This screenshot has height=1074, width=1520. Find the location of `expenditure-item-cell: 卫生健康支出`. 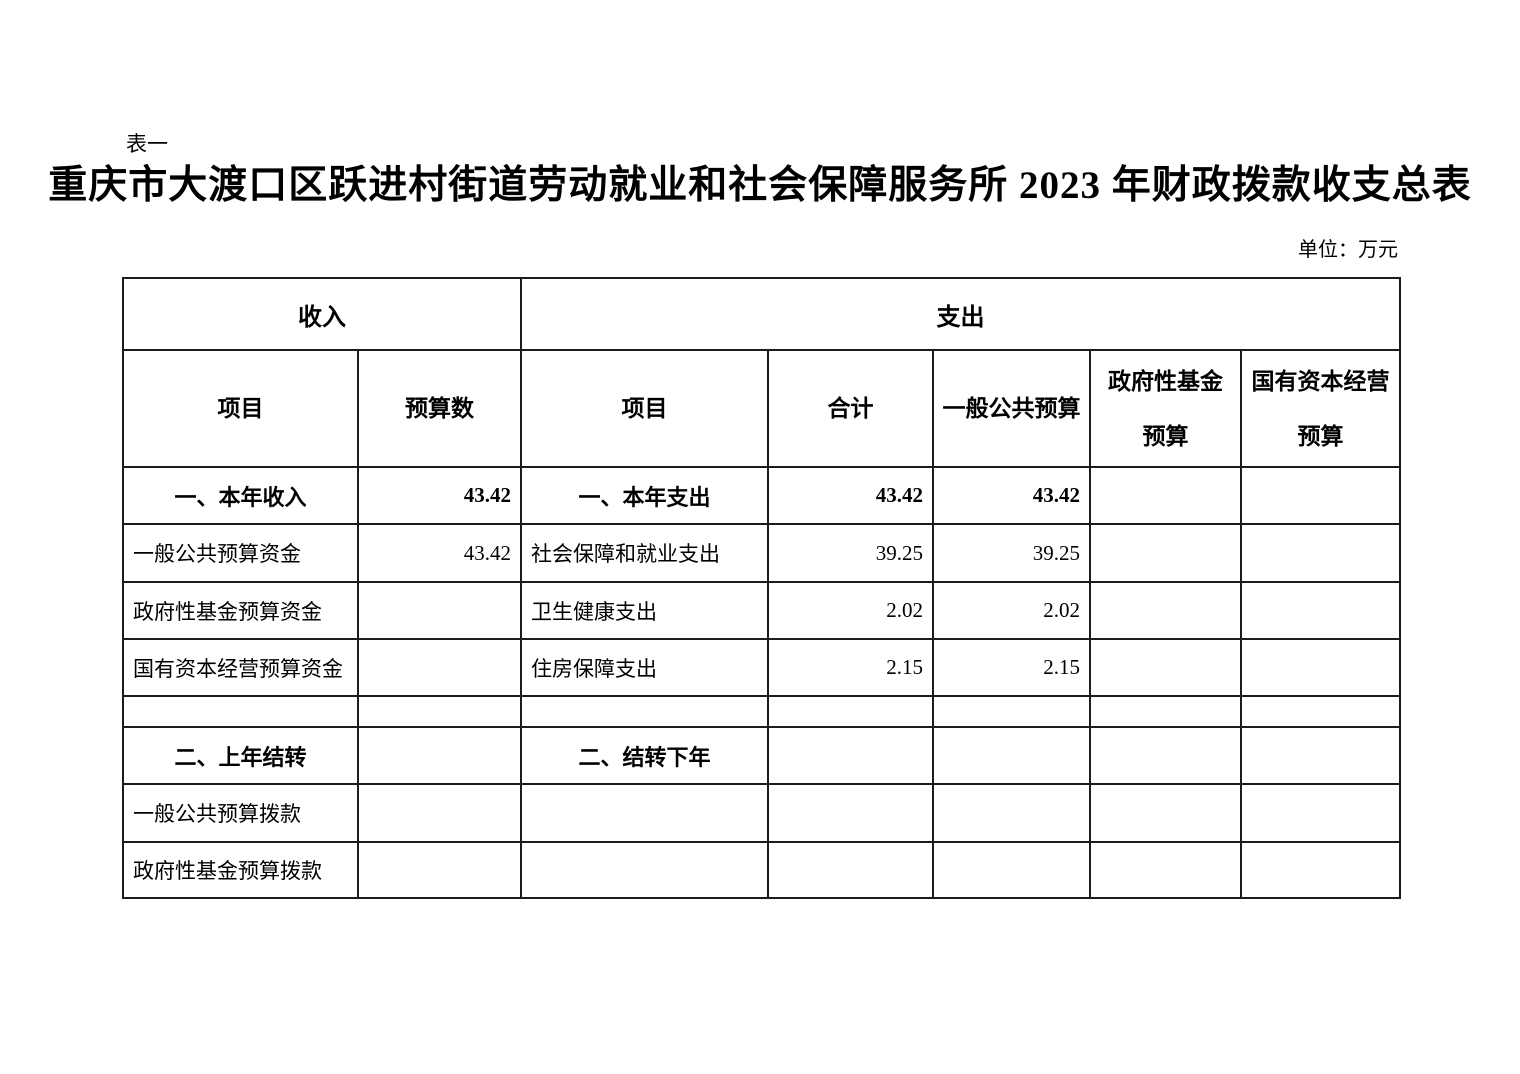

expenditure-item-cell: 卫生健康支出 is located at coordinates (644, 610).